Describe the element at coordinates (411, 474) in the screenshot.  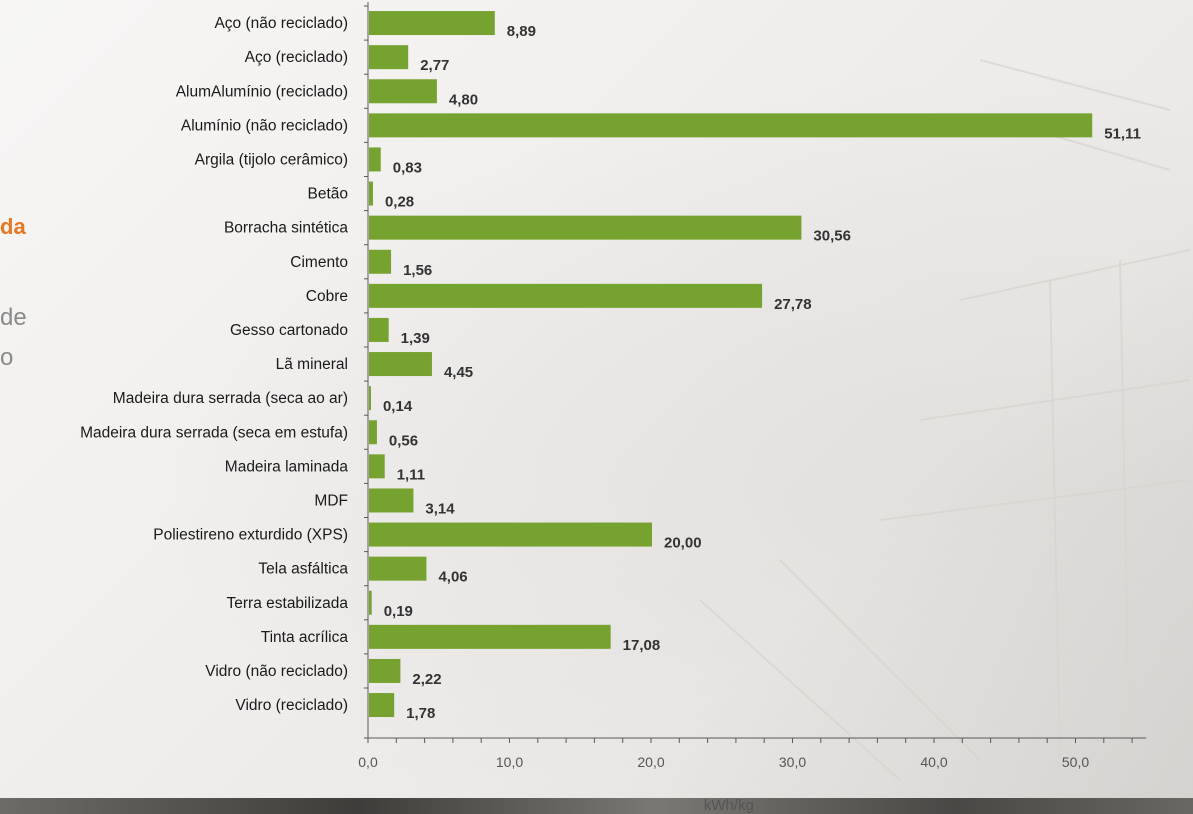
I see `data-label: 1,11` at that location.